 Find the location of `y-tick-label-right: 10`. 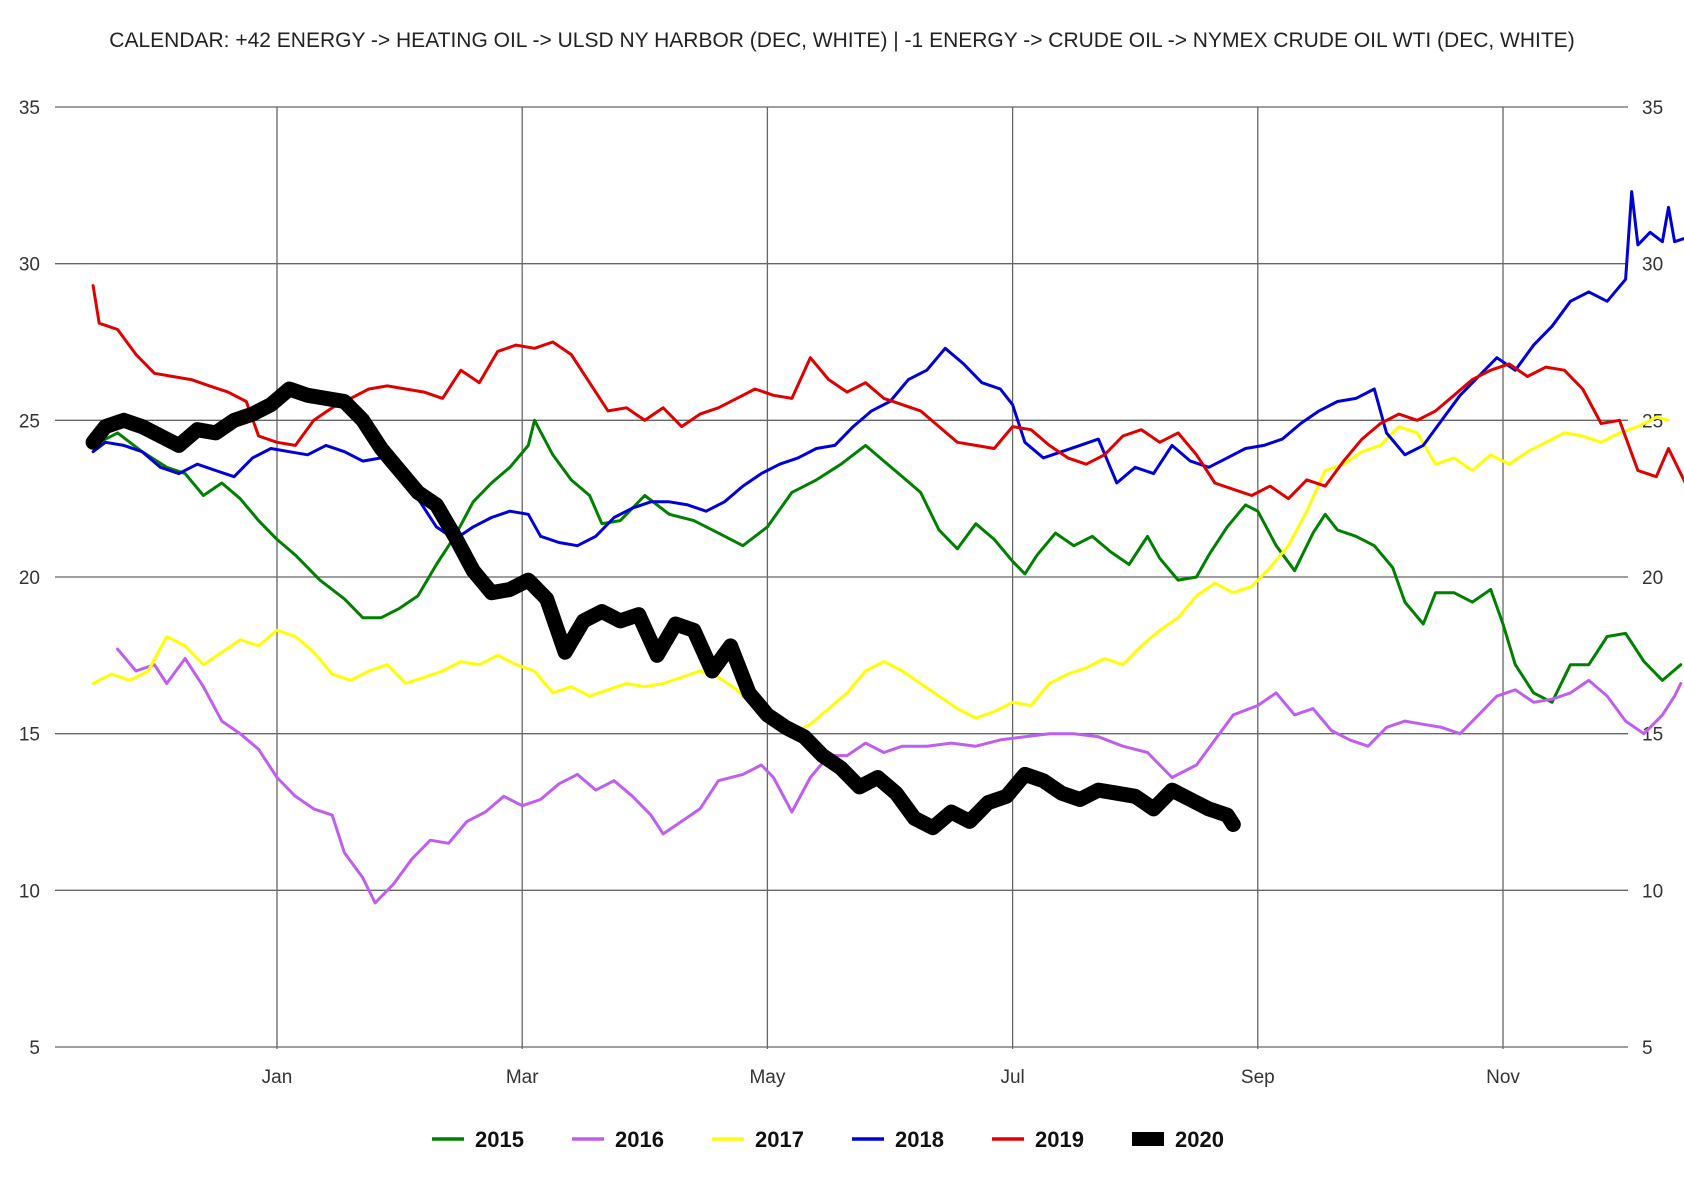

y-tick-label-right: 10 is located at coordinates (1652, 891).